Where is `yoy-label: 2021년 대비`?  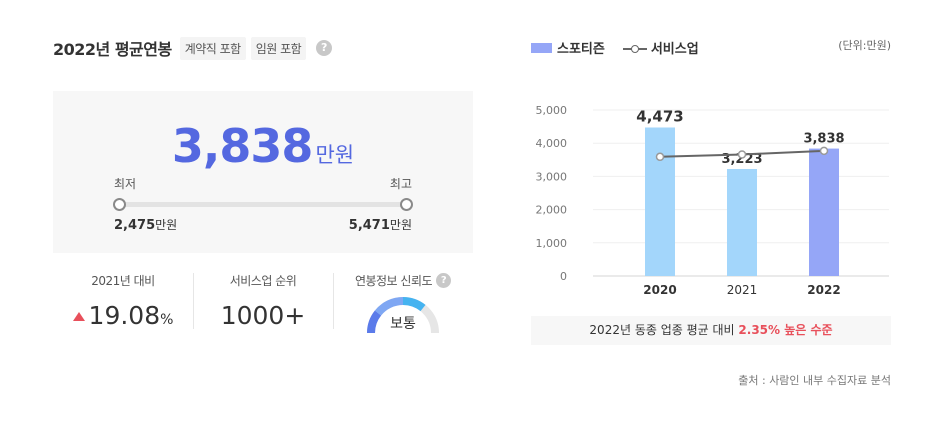 yoy-label: 2021년 대비 is located at coordinates (123, 281).